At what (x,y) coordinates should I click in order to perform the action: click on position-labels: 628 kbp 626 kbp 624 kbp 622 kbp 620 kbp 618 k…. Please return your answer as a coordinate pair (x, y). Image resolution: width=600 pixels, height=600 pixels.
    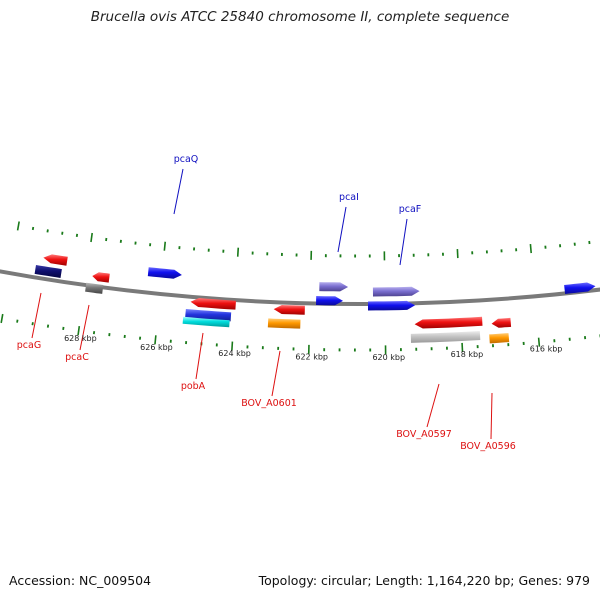
    Looking at the image, I should click on (313, 348).